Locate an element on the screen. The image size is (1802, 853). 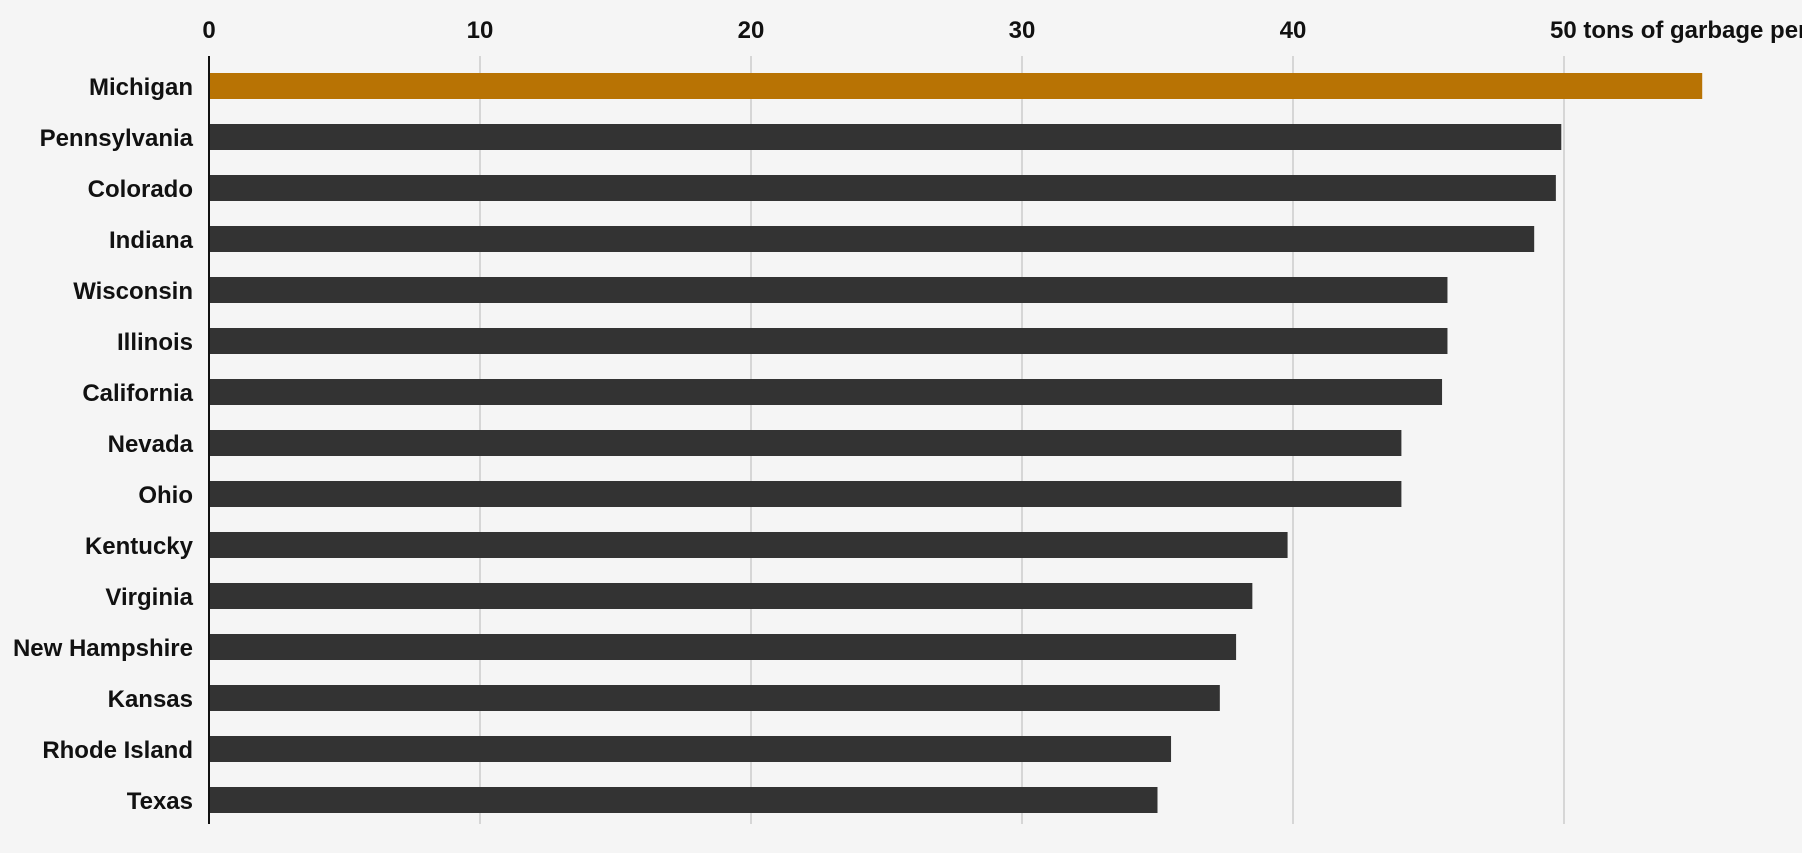
tick-label-20: 20 is located at coordinates (751, 30).